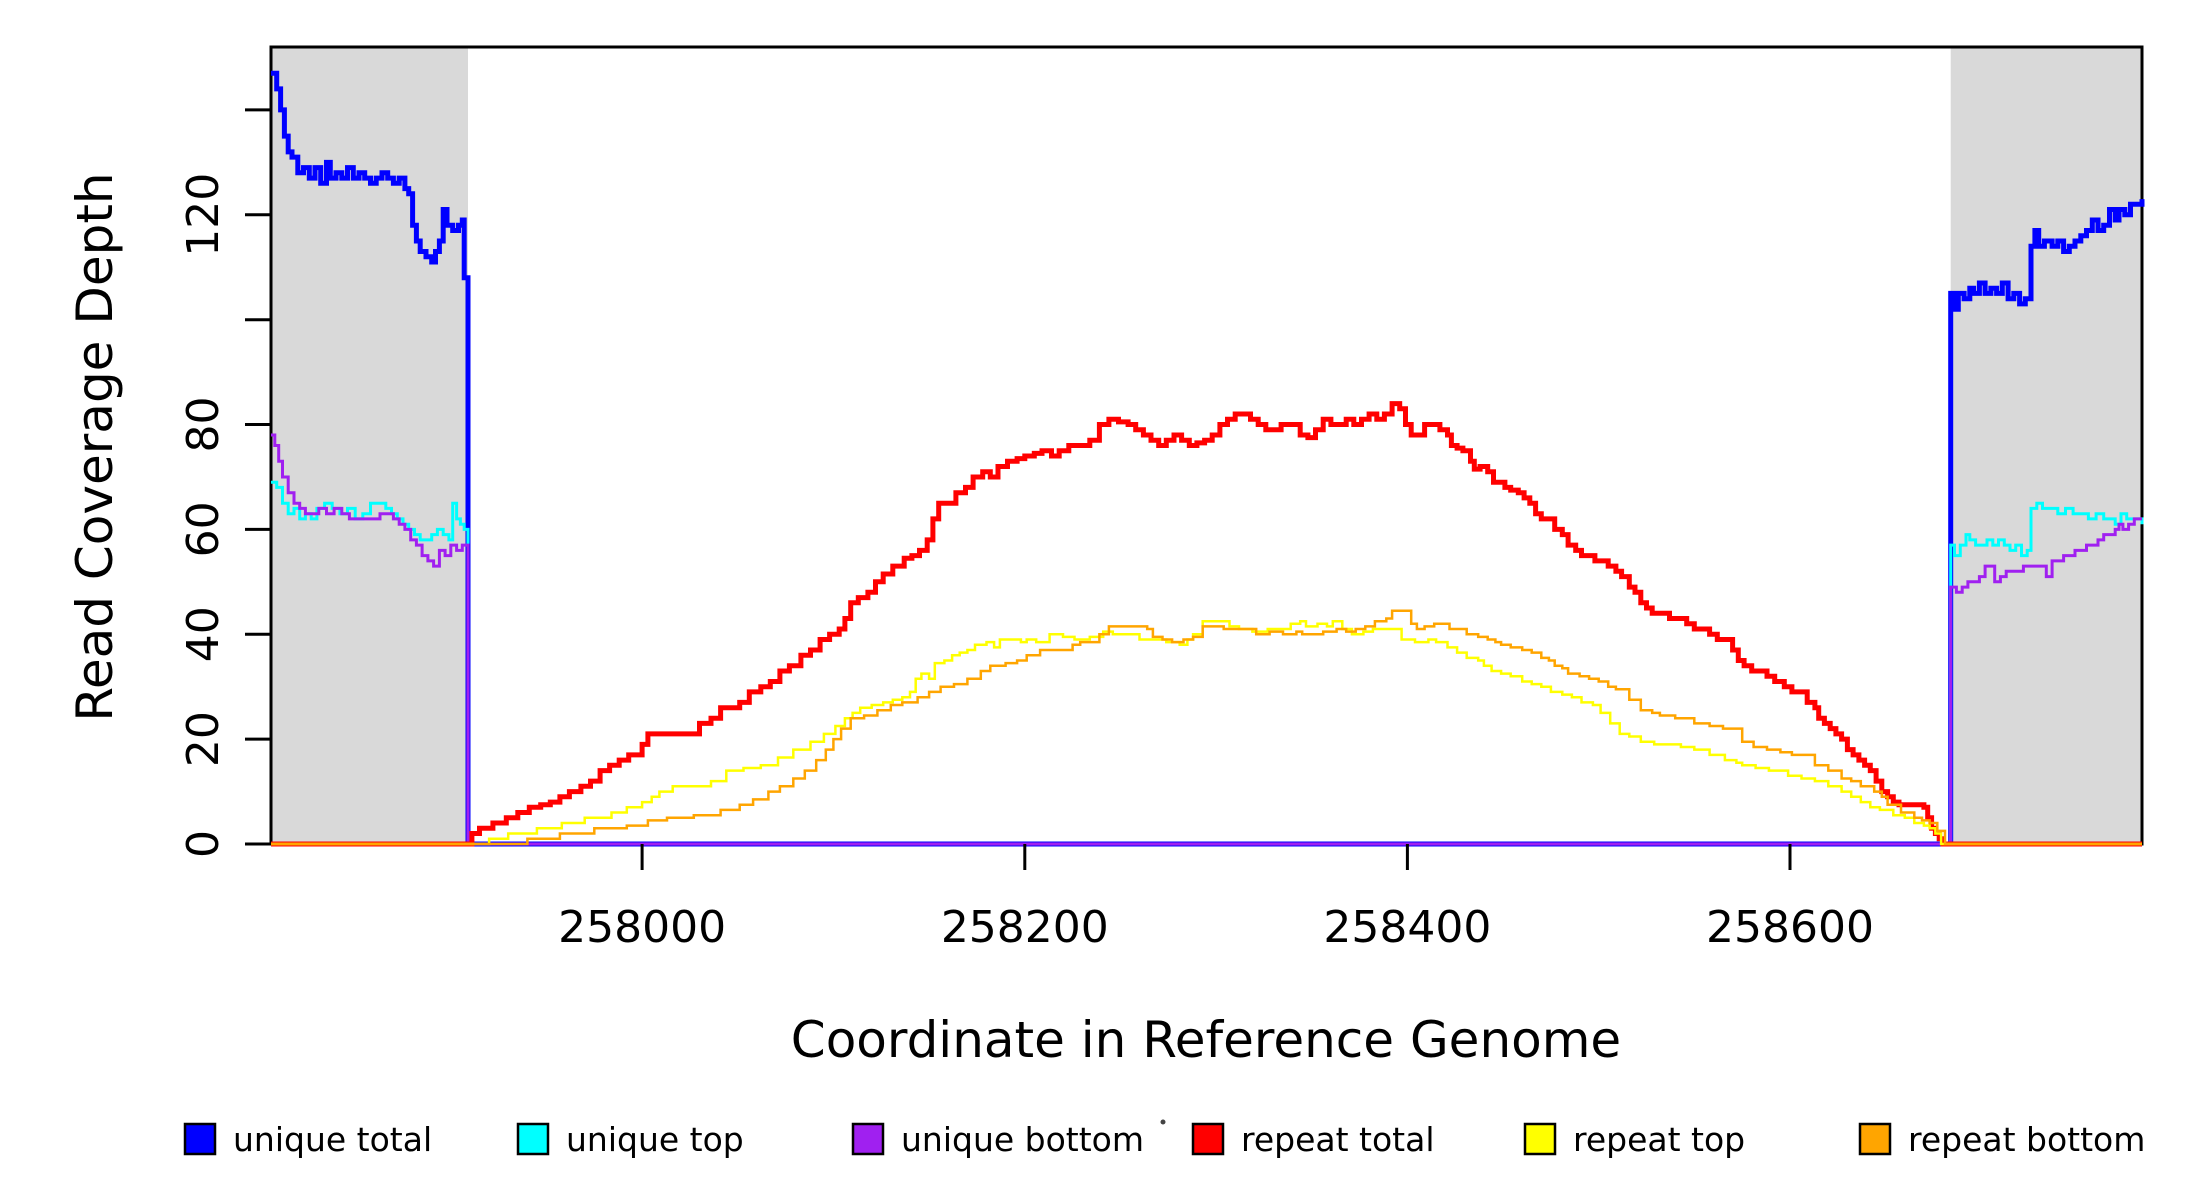  What do you see at coordinates (203, 739) in the screenshot?
I see `y-tick-label: 20` at bounding box center [203, 739].